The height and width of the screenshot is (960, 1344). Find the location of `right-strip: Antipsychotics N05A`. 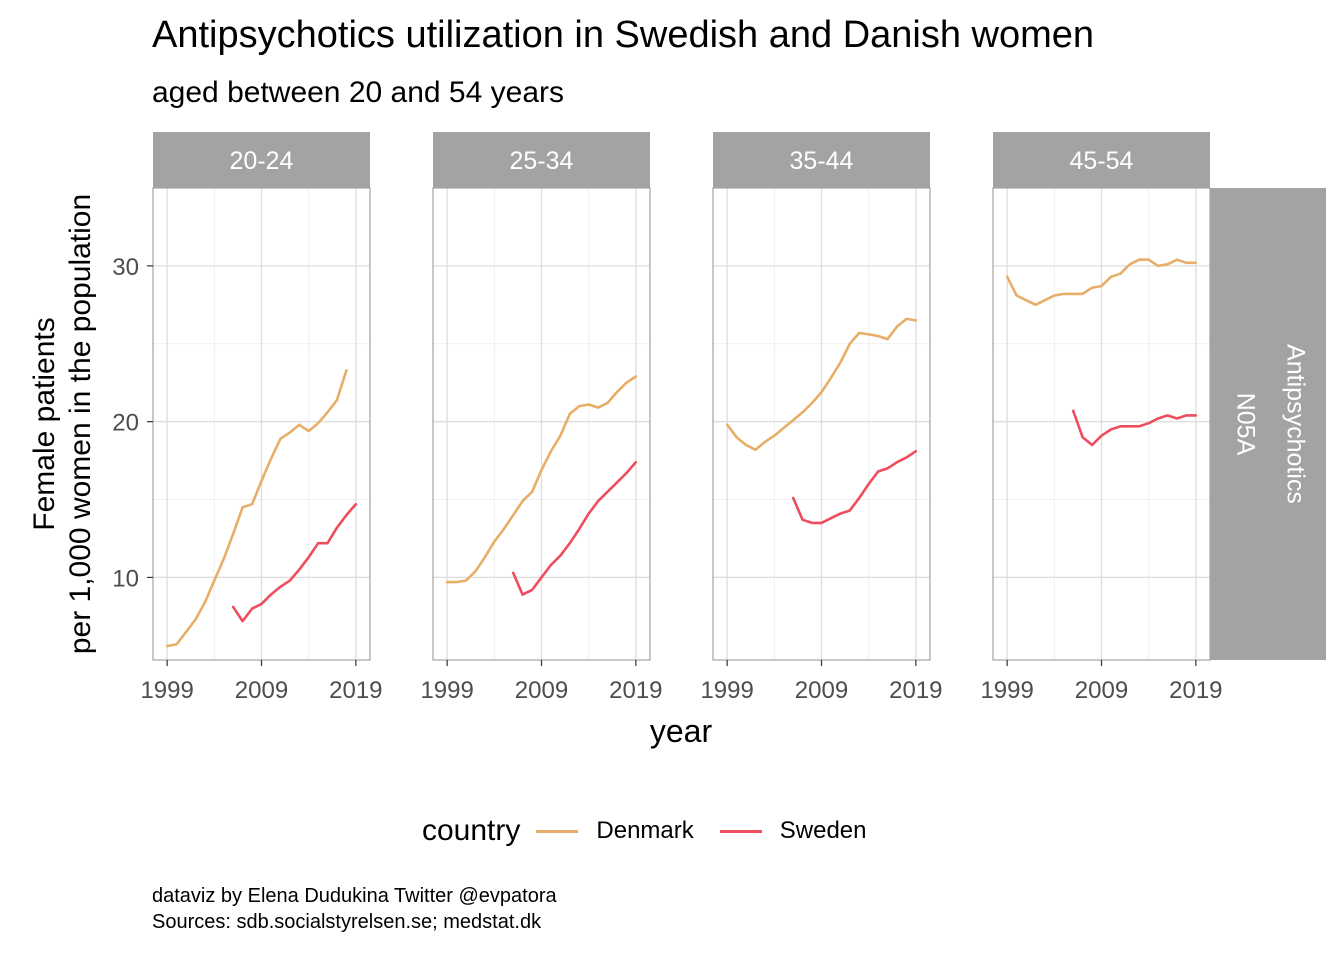

right-strip: Antipsychotics N05A is located at coordinates (1268, 424).